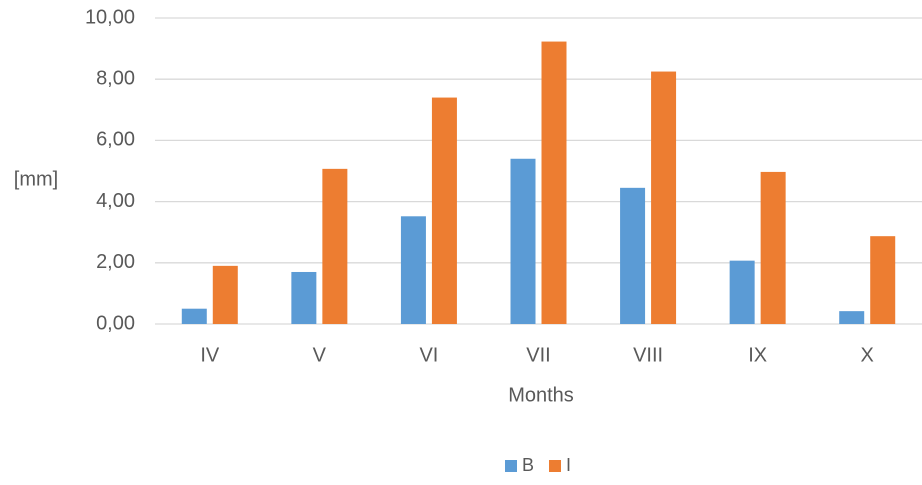 The image size is (922, 485). What do you see at coordinates (568, 465) in the screenshot?
I see `legend-label-i: I` at bounding box center [568, 465].